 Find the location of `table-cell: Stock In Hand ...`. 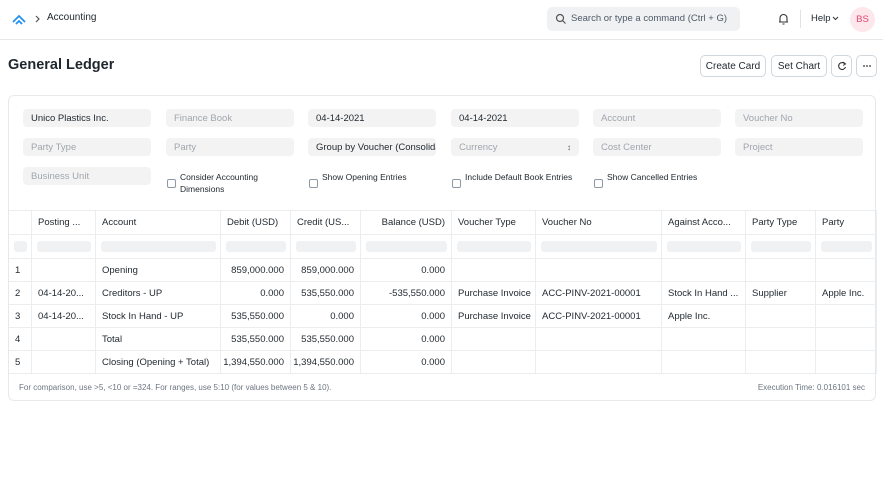

table-cell: Stock In Hand ... is located at coordinates (704, 293).